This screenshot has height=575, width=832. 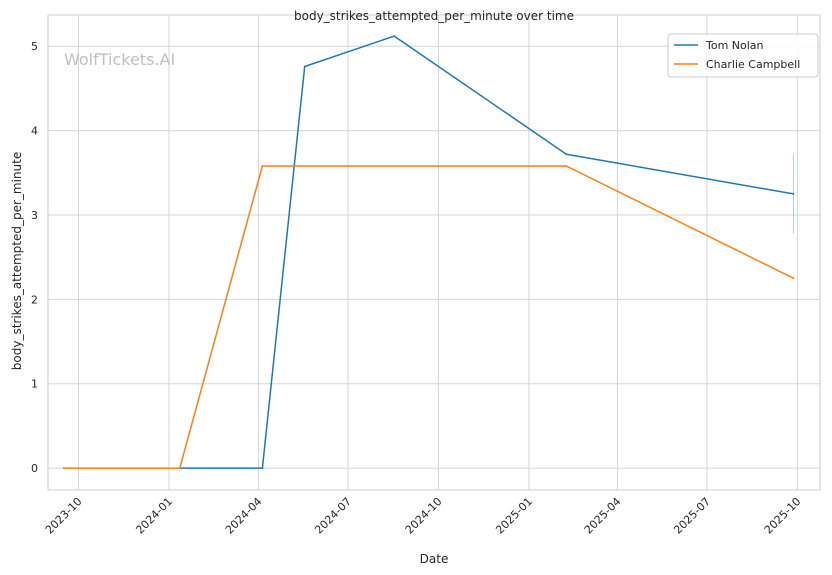 I want to click on y-tick-label: 1, so click(x=34, y=384).